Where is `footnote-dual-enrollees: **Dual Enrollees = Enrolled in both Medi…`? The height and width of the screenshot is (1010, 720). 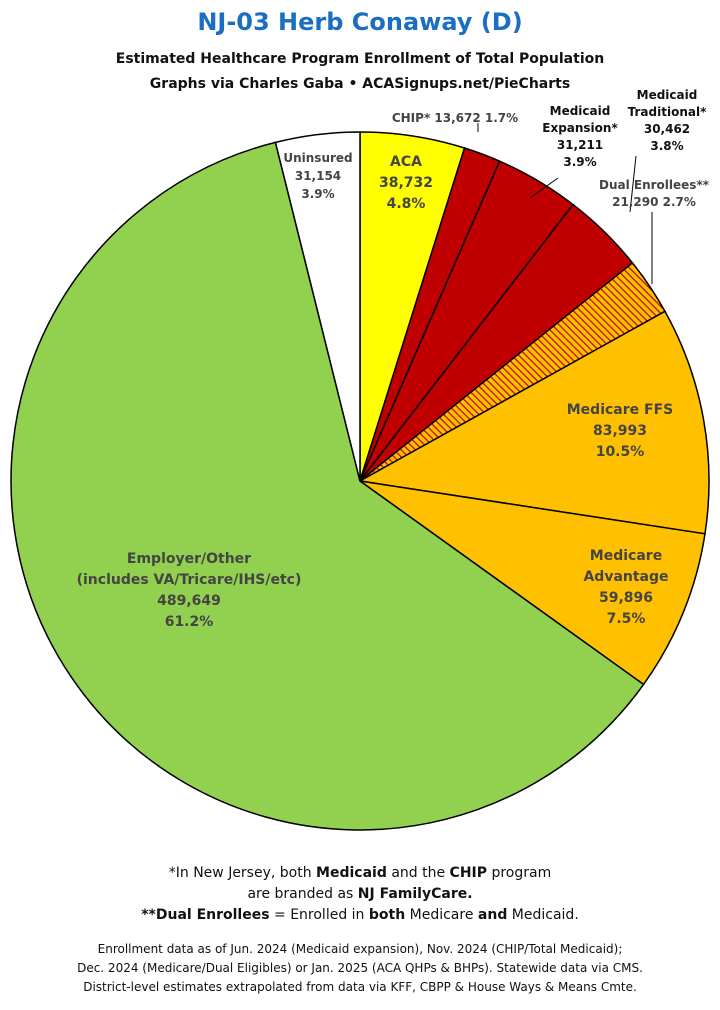 footnote-dual-enrollees: **Dual Enrollees = Enrolled in both Medi… is located at coordinates (360, 915).